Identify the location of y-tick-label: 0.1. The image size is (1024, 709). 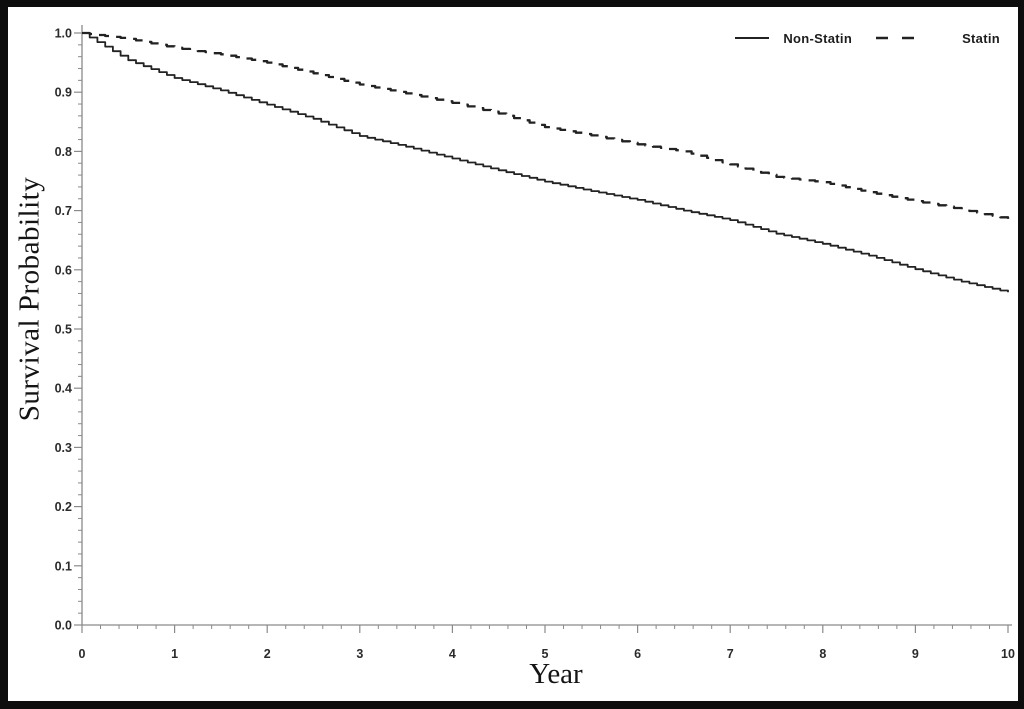
(63, 566).